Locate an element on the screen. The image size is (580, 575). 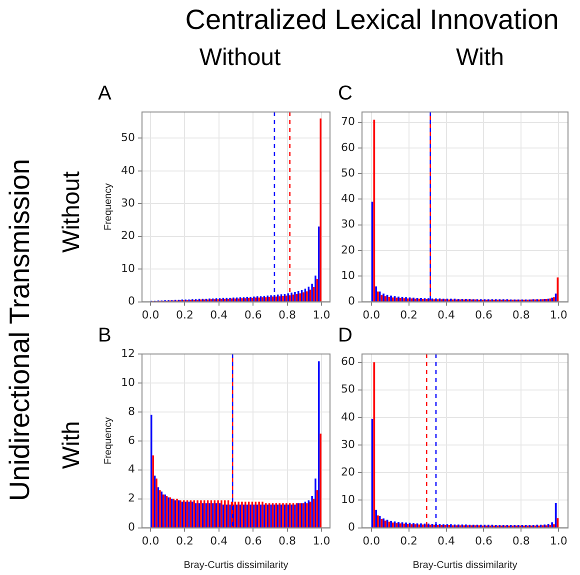
y-tick-label: 70 is located at coordinates (347, 121).